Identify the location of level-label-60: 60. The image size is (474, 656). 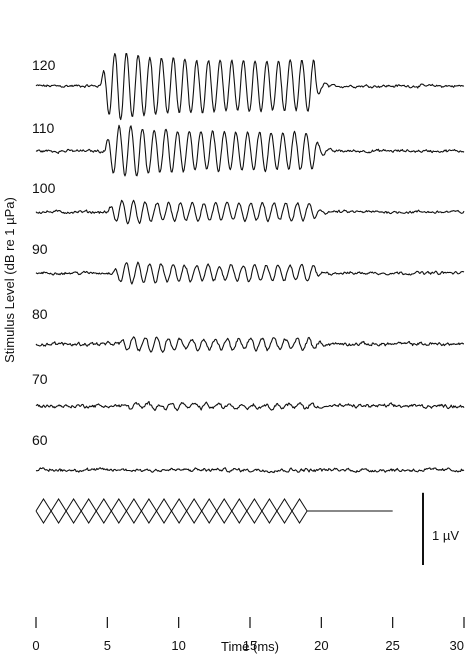
(40, 440).